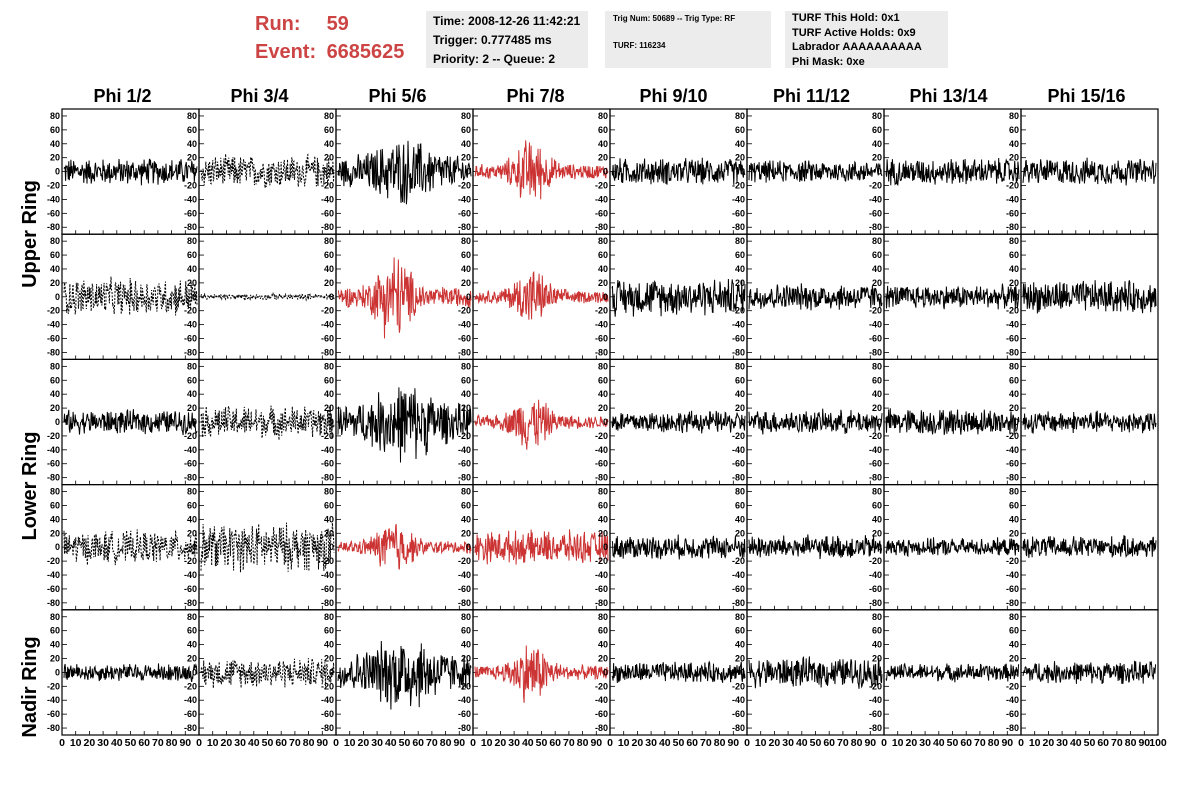 The height and width of the screenshot is (787, 1196). I want to click on panel-r5-c5: -80 -60 -40 -20 0 20 40 60 80, so click(671, 672).